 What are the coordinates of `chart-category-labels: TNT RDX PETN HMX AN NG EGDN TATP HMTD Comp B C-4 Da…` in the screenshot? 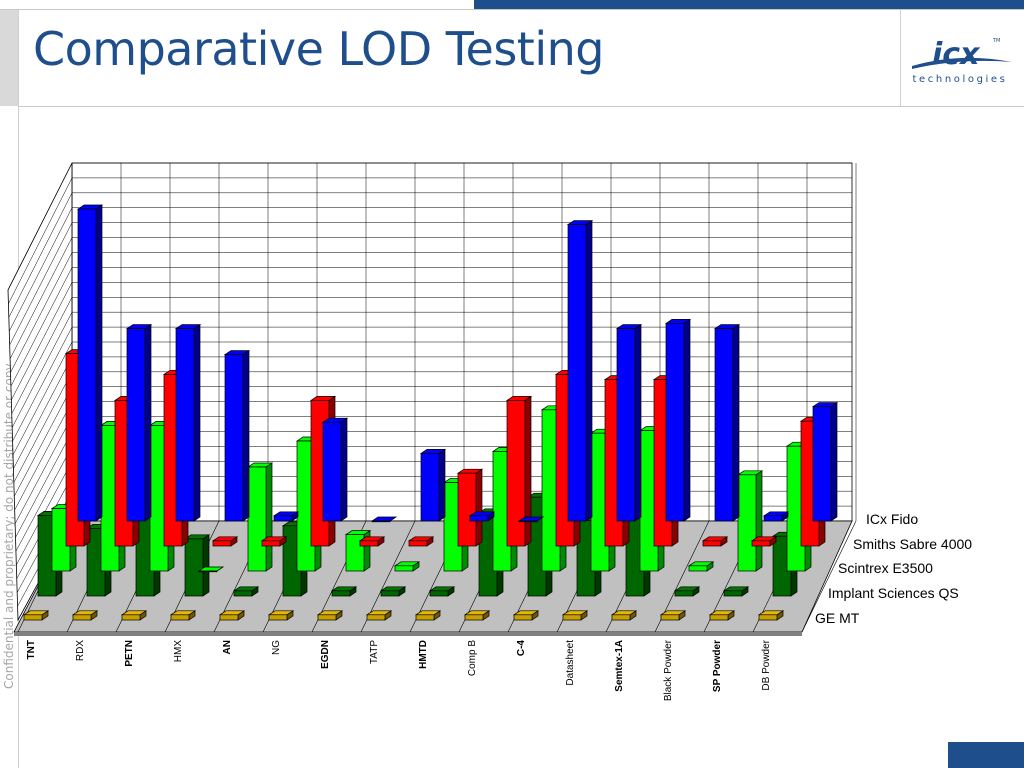 It's located at (399, 670).